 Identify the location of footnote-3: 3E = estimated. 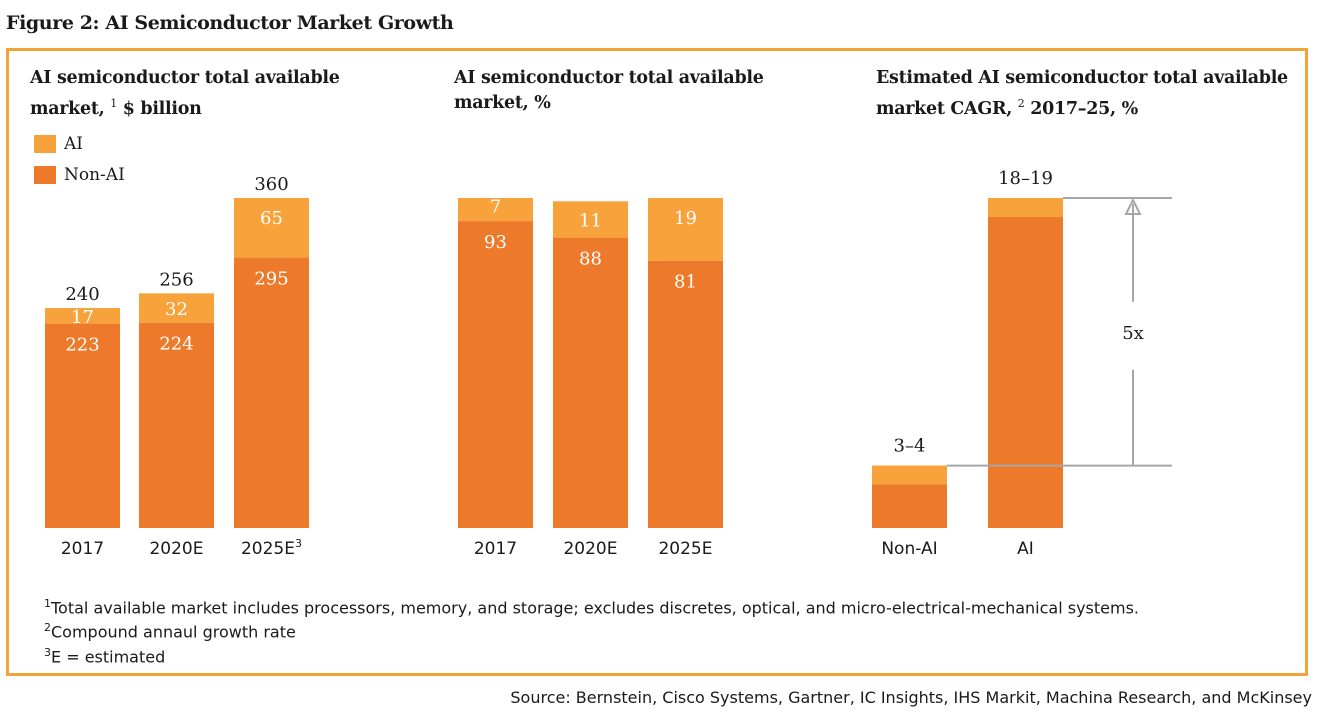
(104, 656).